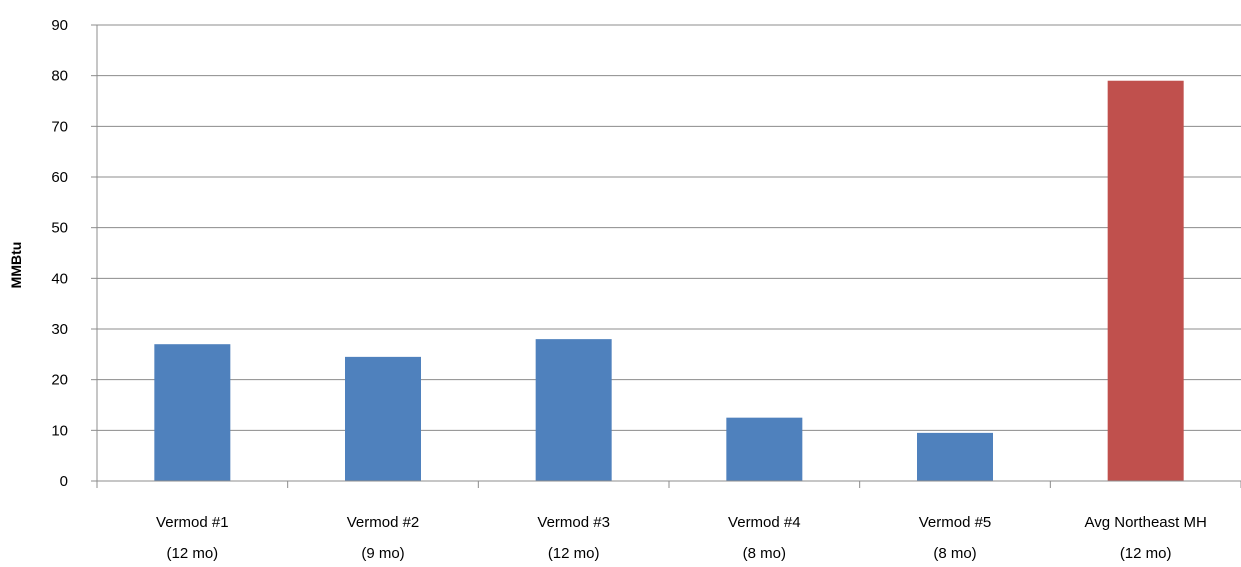  Describe the element at coordinates (59, 177) in the screenshot. I see `y-tick-label-60: 60` at that location.